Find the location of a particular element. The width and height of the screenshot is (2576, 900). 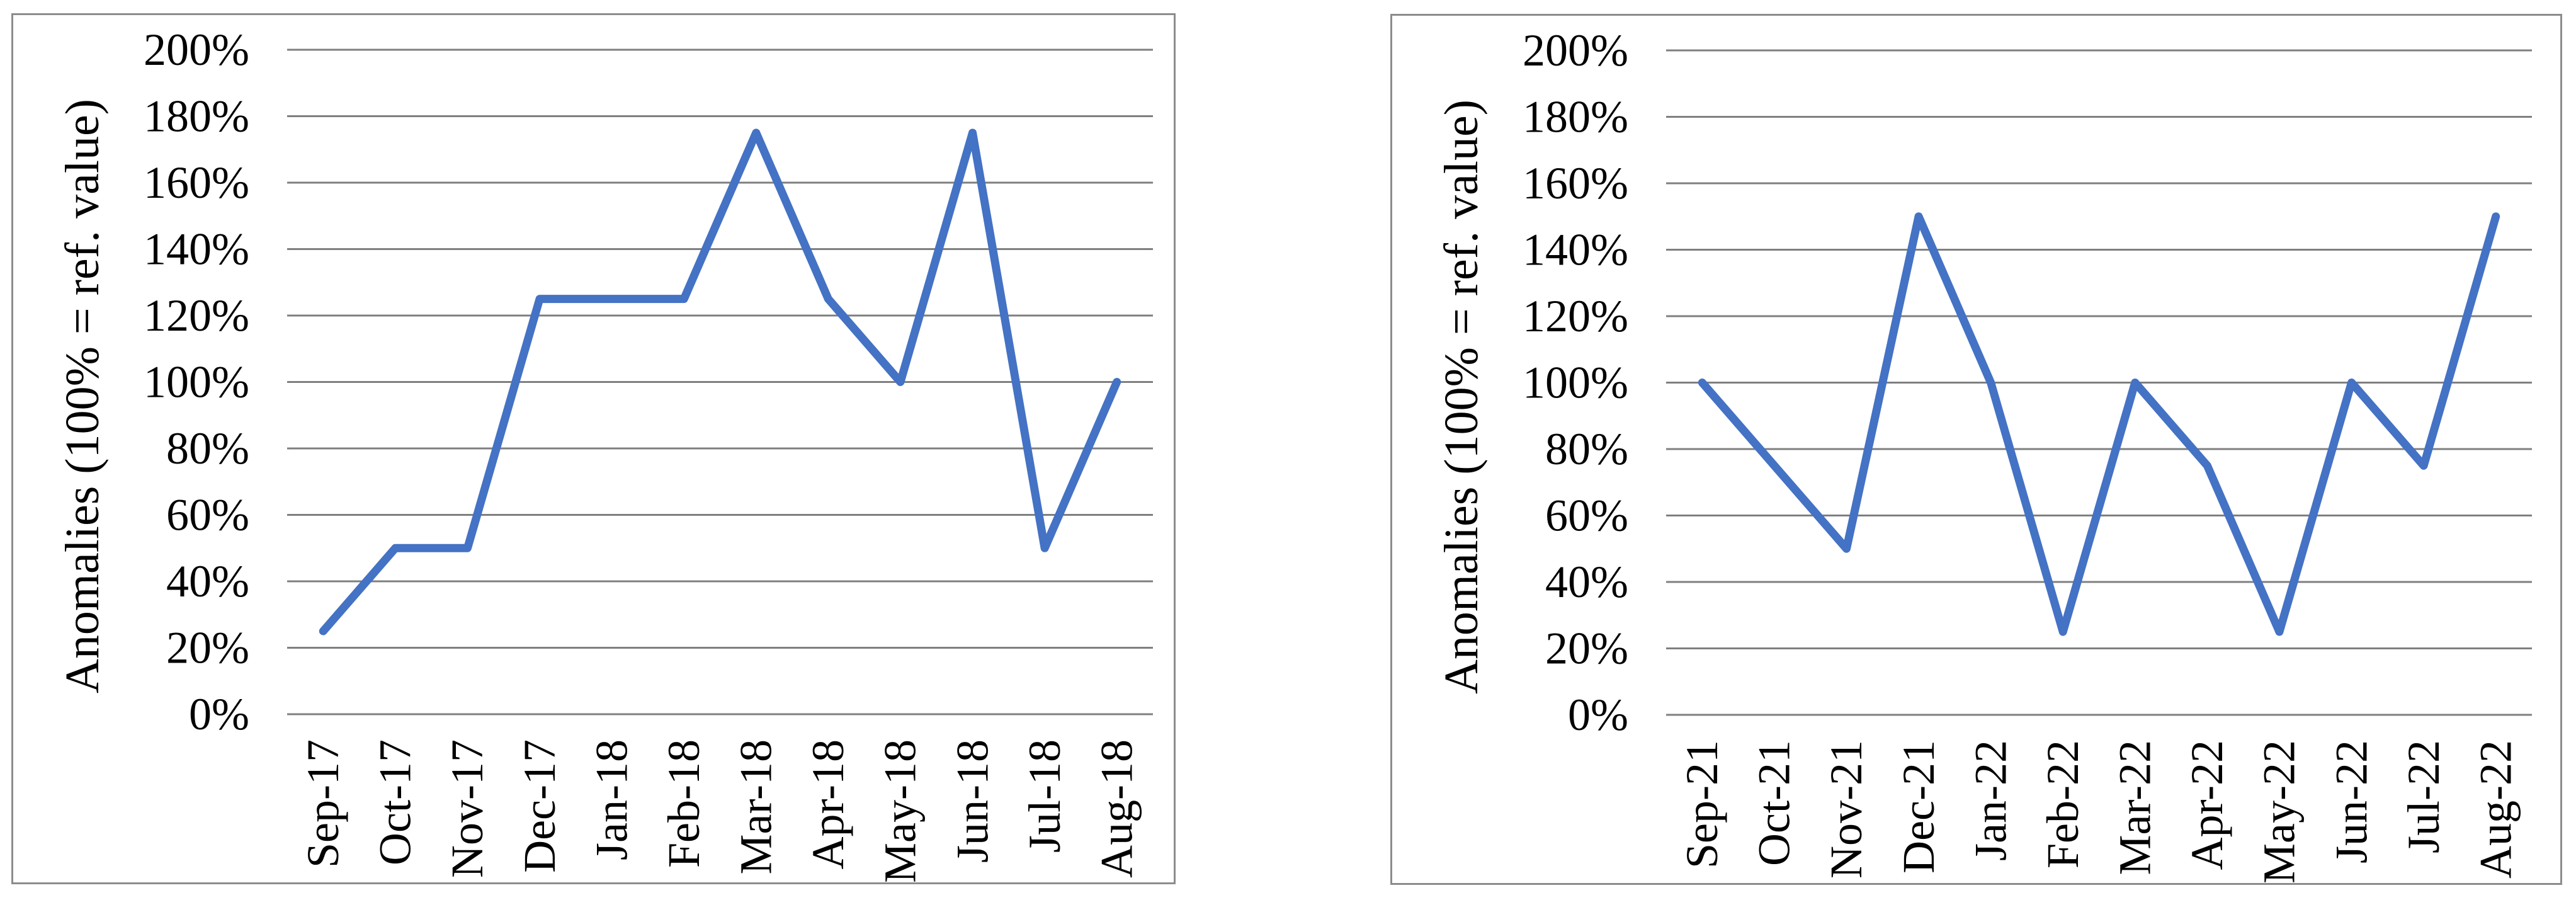

x-tick-label: Jun-18 is located at coordinates (972, 801).